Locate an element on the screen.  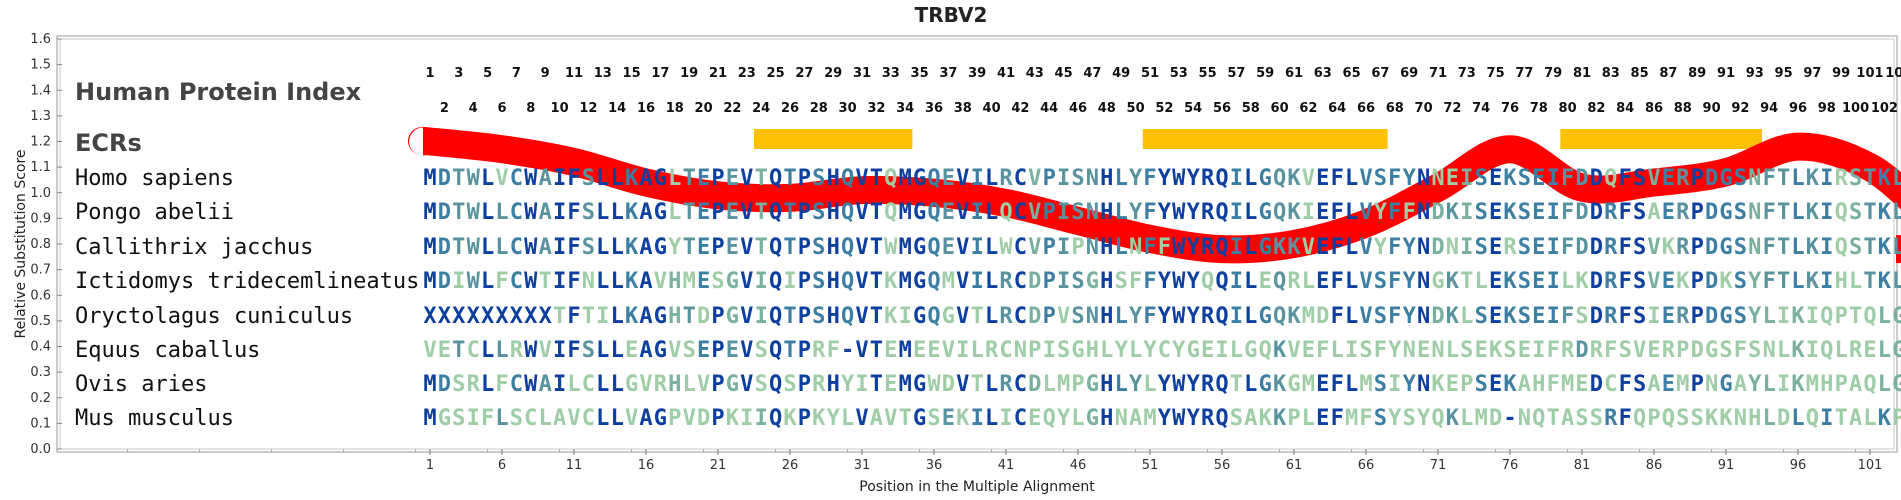
x-tick-label: 26 is located at coordinates (790, 465).